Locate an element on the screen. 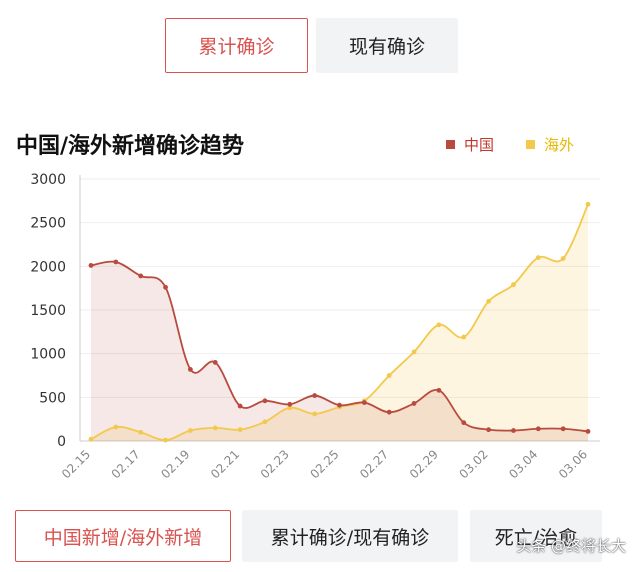 This screenshot has height=572, width=640. y-tick-label-1500: 1500 is located at coordinates (48, 311).